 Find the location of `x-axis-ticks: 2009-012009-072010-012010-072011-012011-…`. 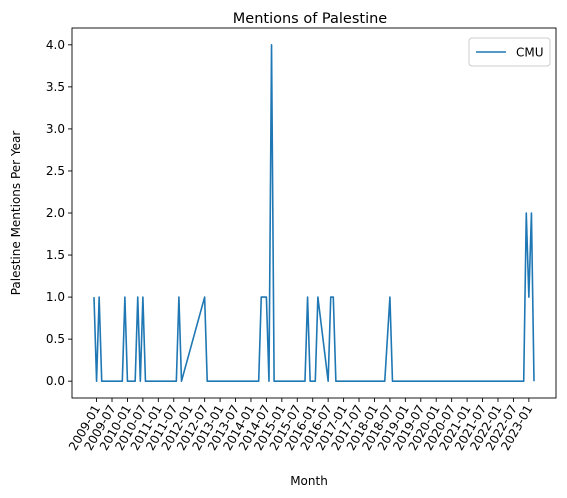

x-axis-ticks: 2009-012009-072010-012010-072011-012011-… is located at coordinates (300, 425).